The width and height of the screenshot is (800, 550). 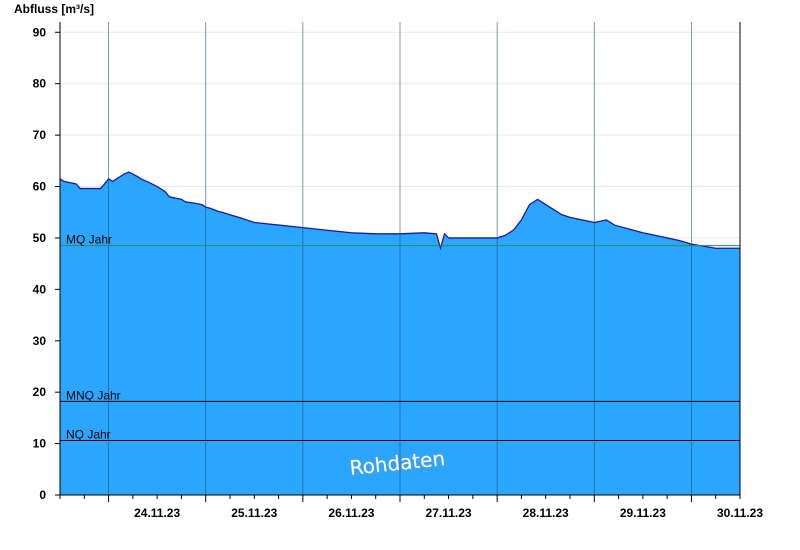 What do you see at coordinates (40, 341) in the screenshot?
I see `y-tick-label: 30` at bounding box center [40, 341].